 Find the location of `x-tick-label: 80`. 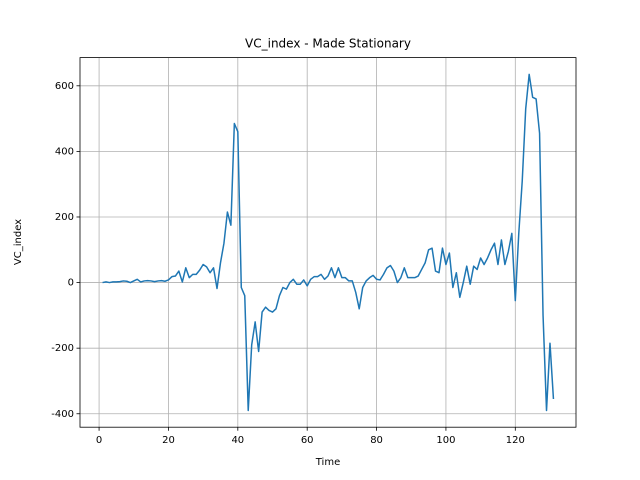

x-tick-label: 80 is located at coordinates (376, 440).